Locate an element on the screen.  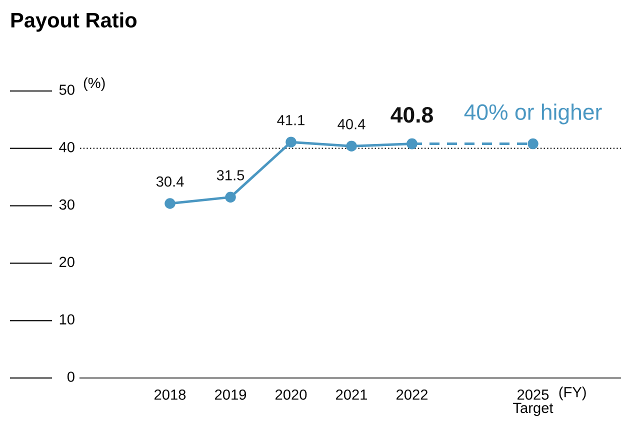
y-tick-label: 0 is located at coordinates (70, 377).